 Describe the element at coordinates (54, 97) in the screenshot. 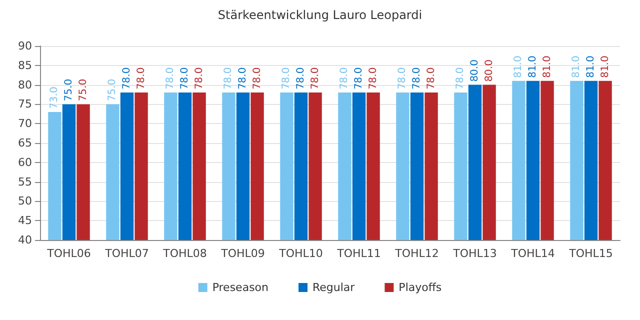

I see `data-label: 73.0` at that location.